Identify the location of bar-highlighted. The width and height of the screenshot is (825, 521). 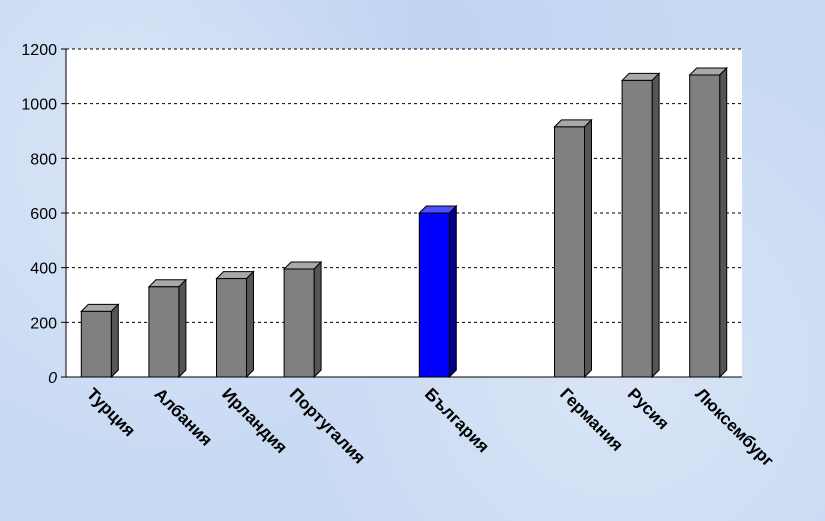
(438, 291).